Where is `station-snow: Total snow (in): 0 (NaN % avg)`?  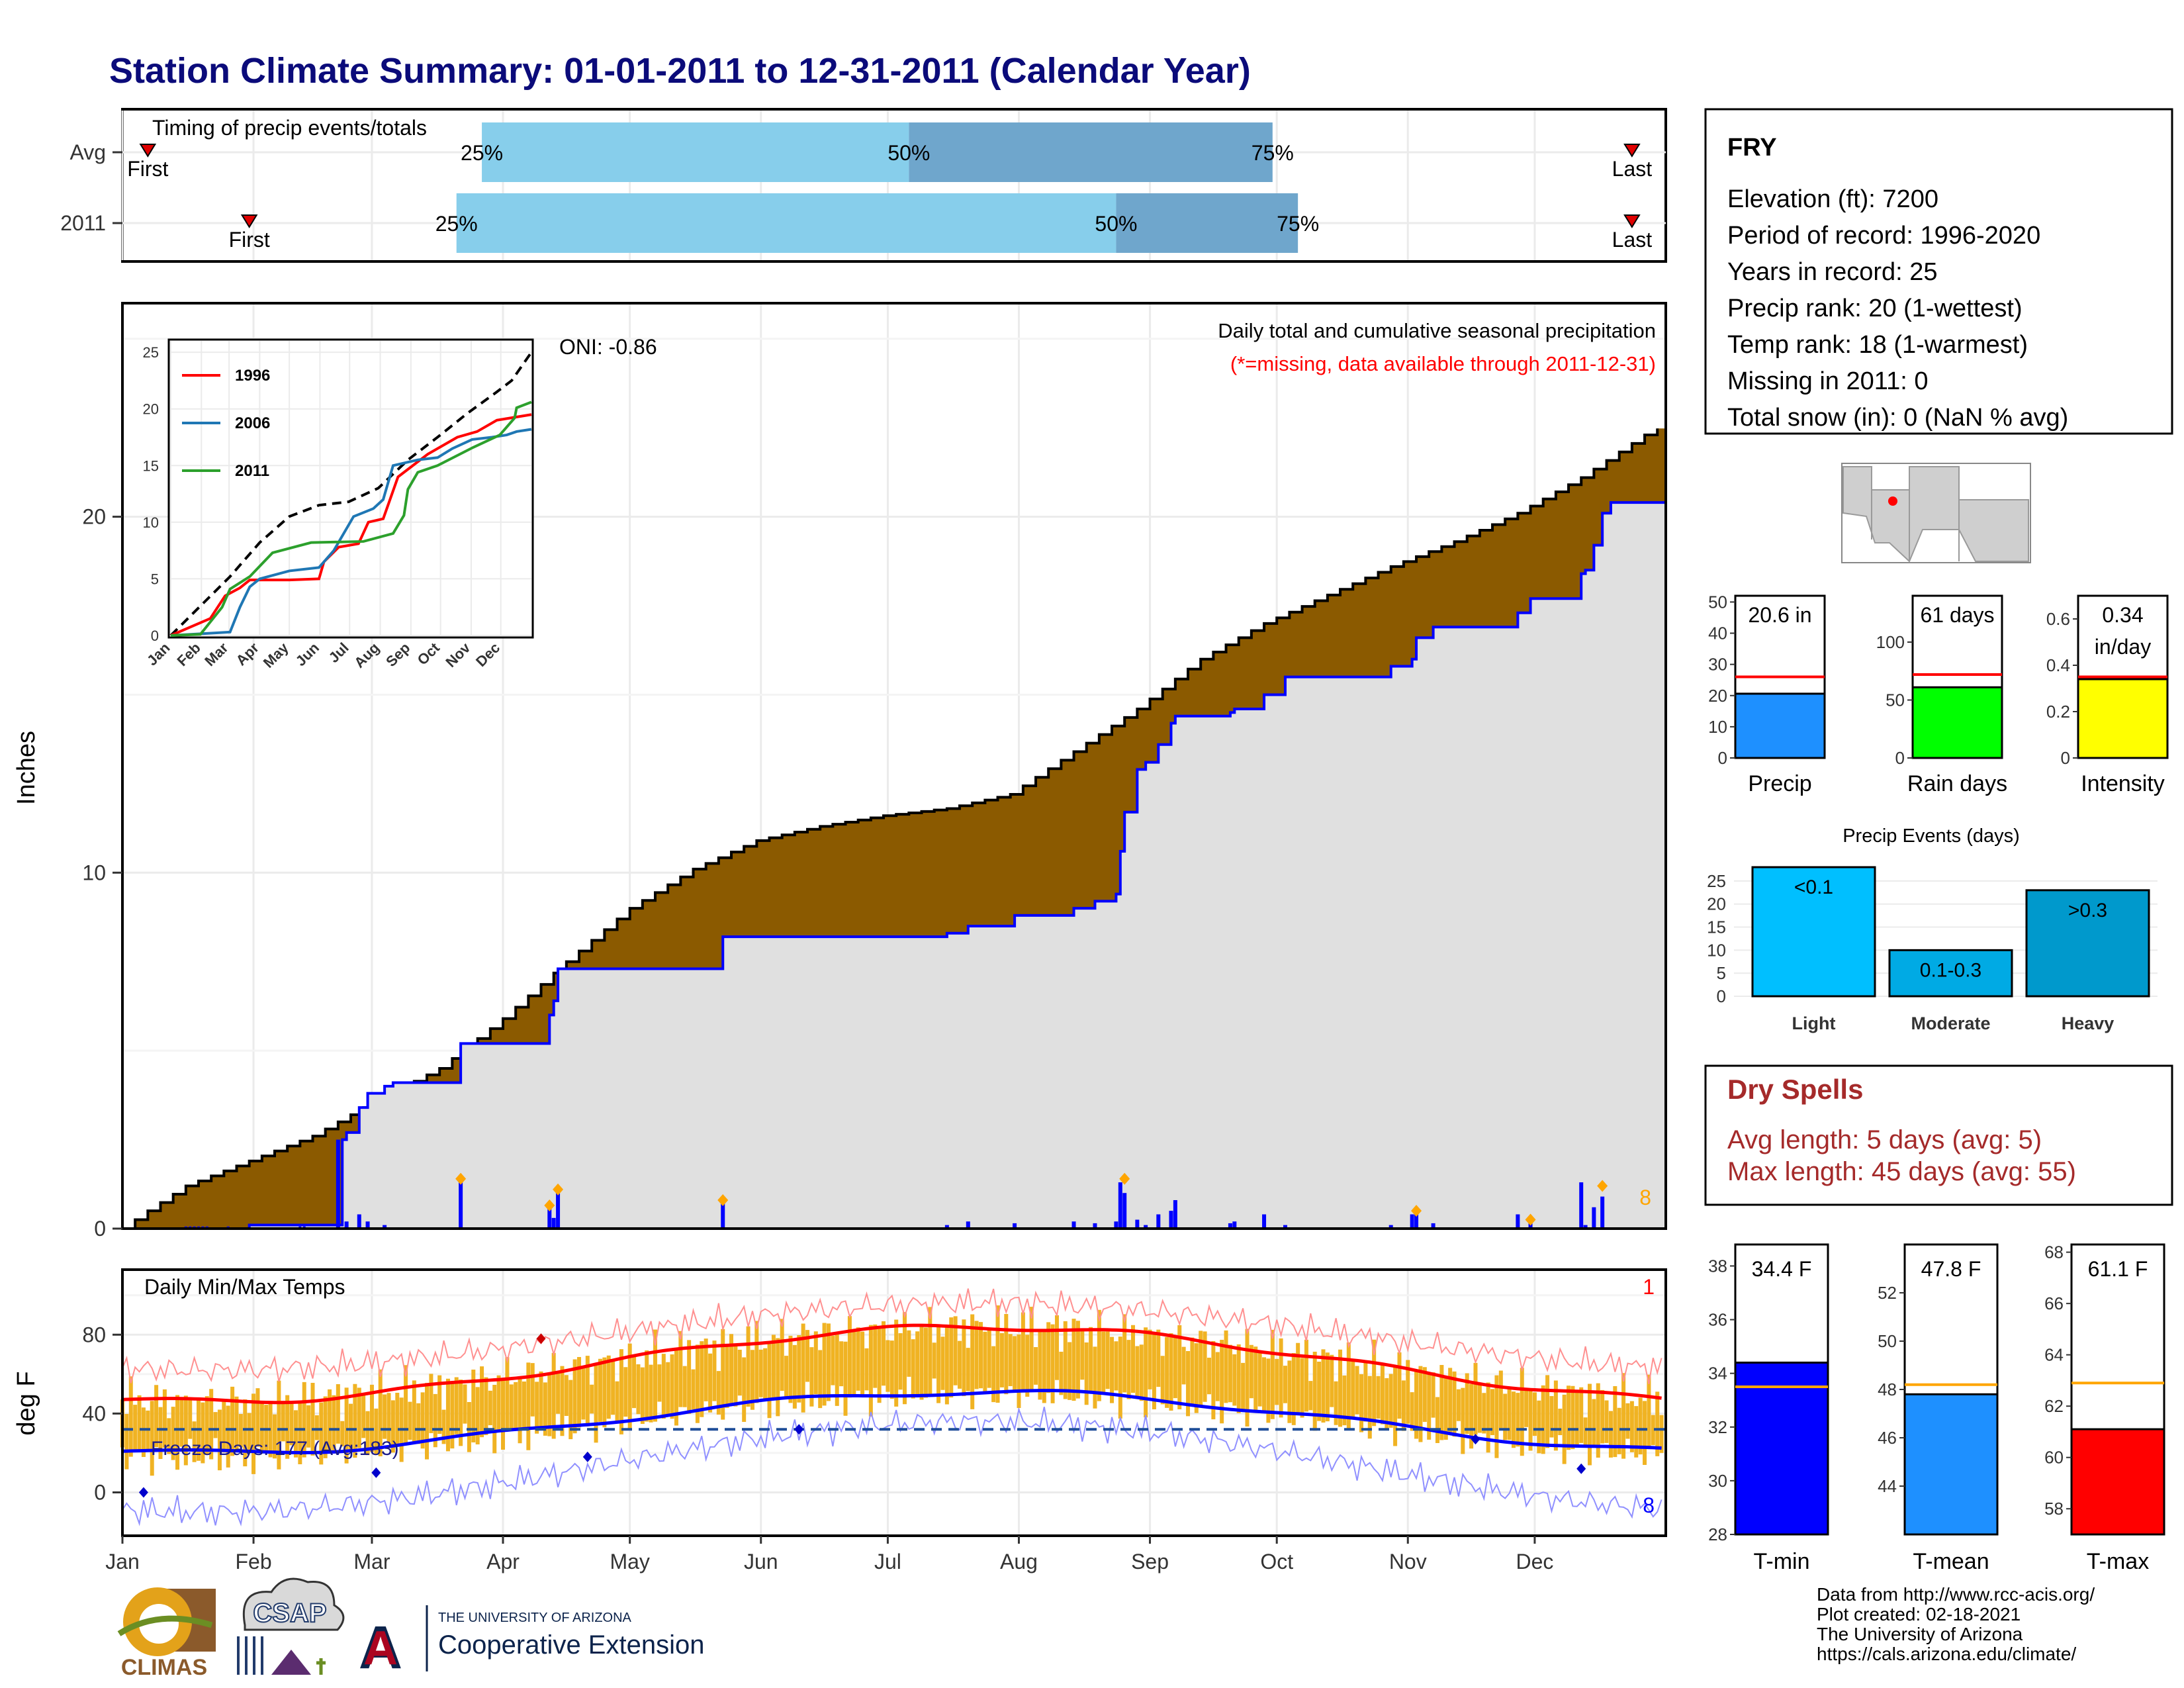
station-snow: Total snow (in): 0 (NaN % avg) is located at coordinates (1897, 418).